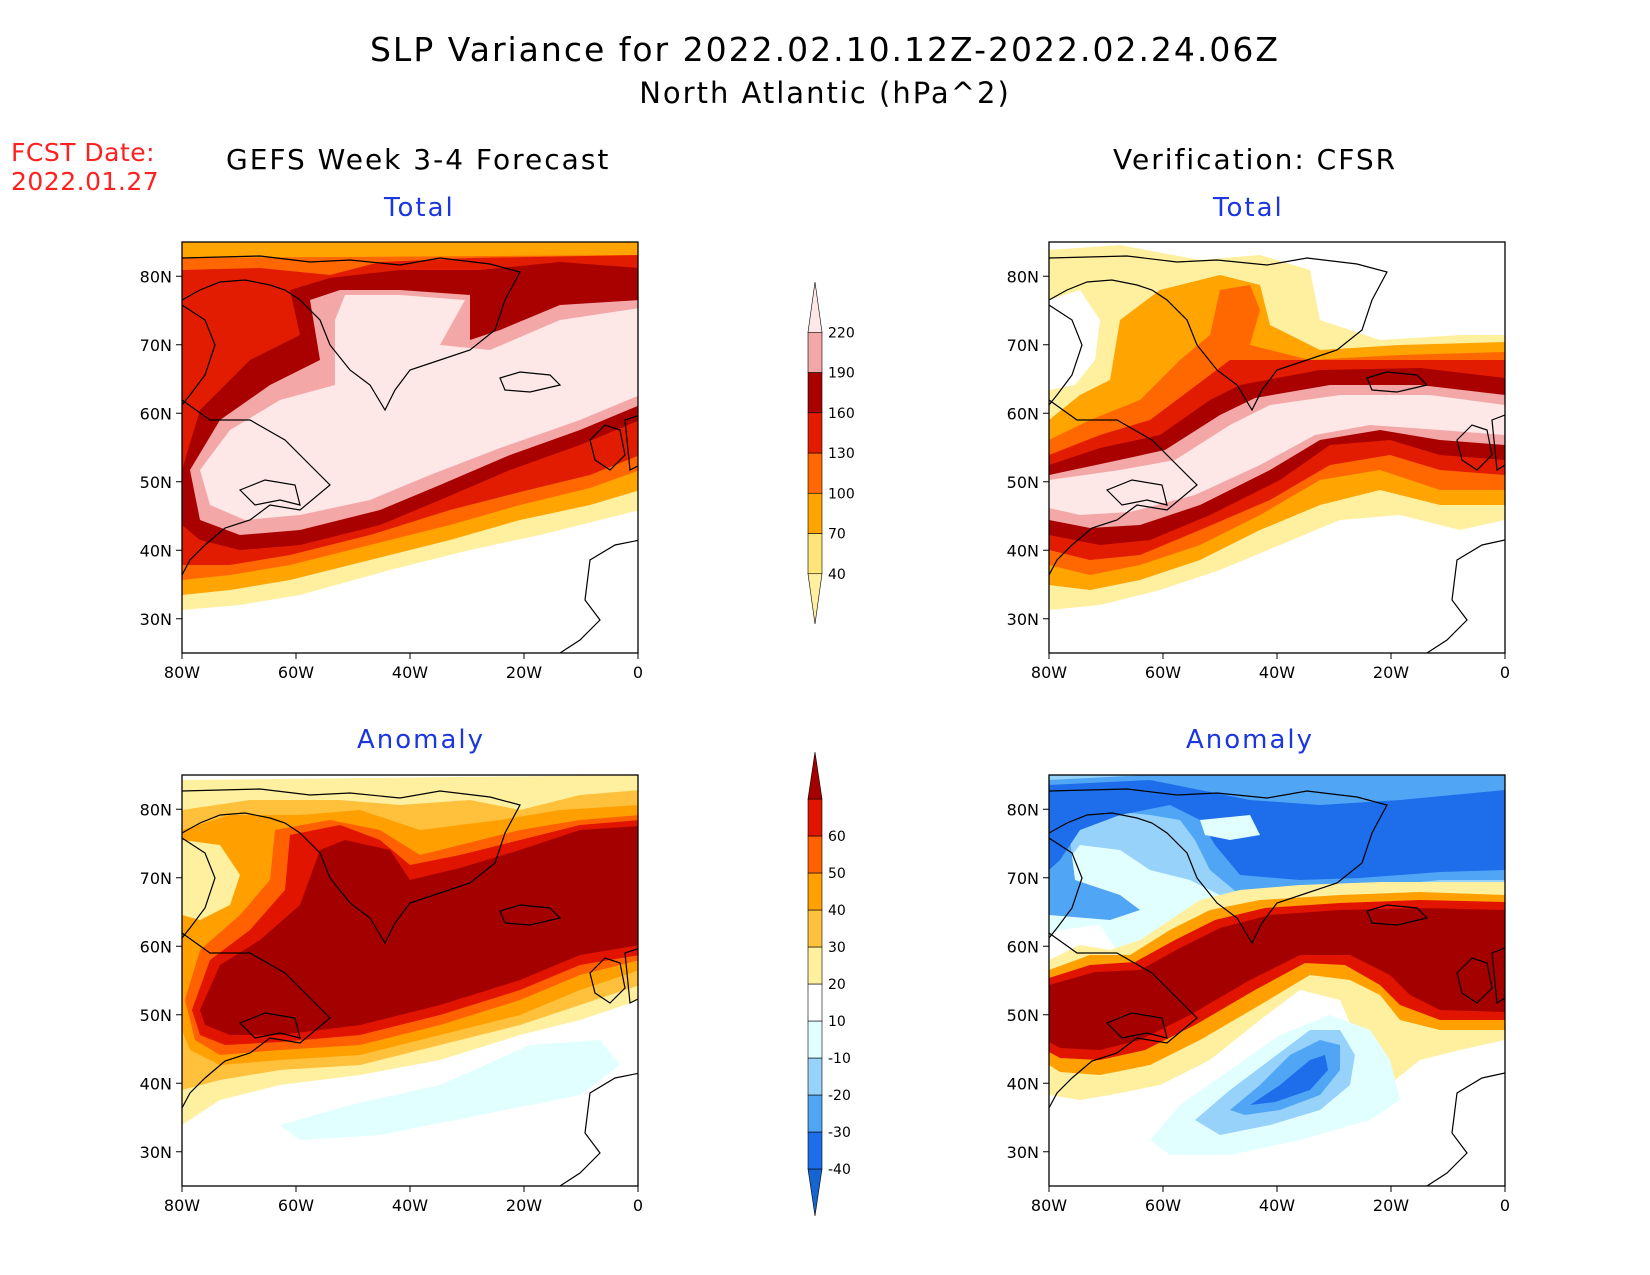 Image resolution: width=1650 pixels, height=1275 pixels. I want to click on right-column-title: Verification: CFSR, so click(1255, 159).